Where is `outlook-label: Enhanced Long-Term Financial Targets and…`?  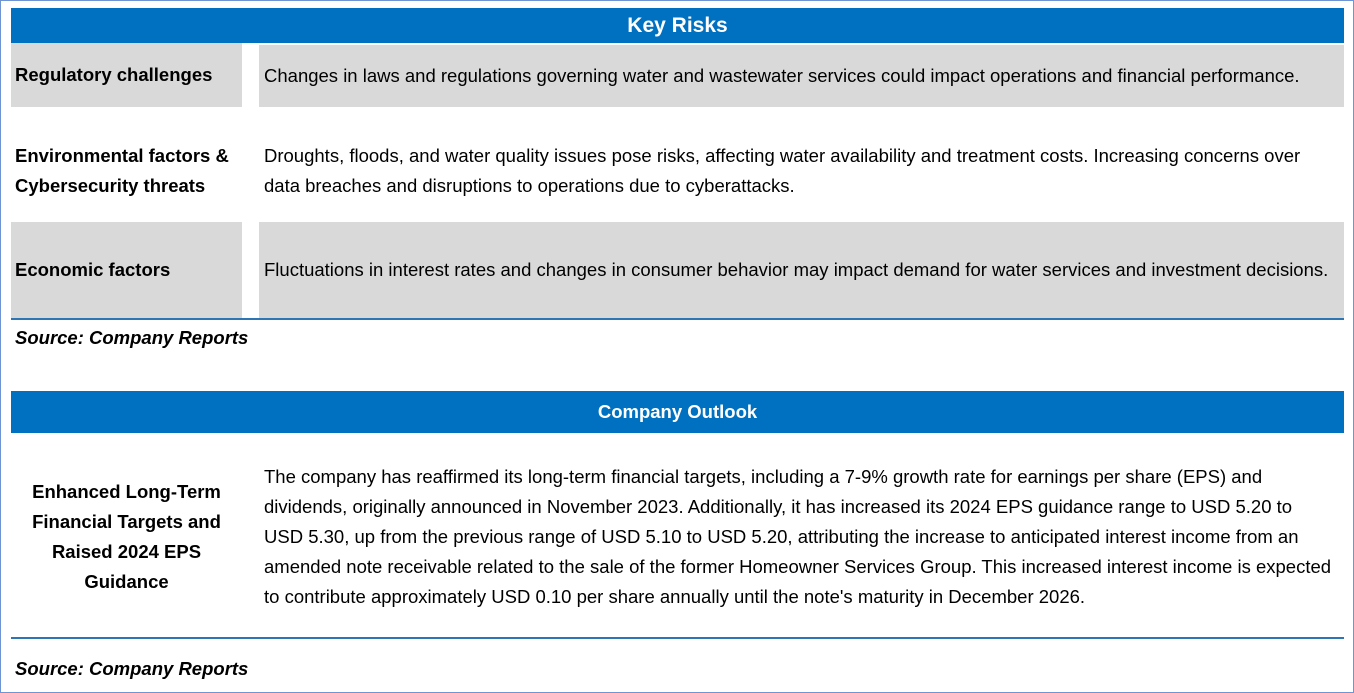
outlook-label: Enhanced Long-Term Financial Targets and… is located at coordinates (126, 536).